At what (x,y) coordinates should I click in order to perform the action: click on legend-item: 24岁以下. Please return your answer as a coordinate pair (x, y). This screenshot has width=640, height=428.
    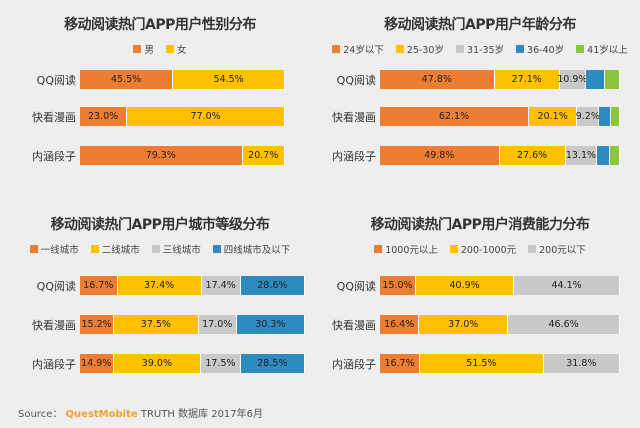
    Looking at the image, I should click on (358, 49).